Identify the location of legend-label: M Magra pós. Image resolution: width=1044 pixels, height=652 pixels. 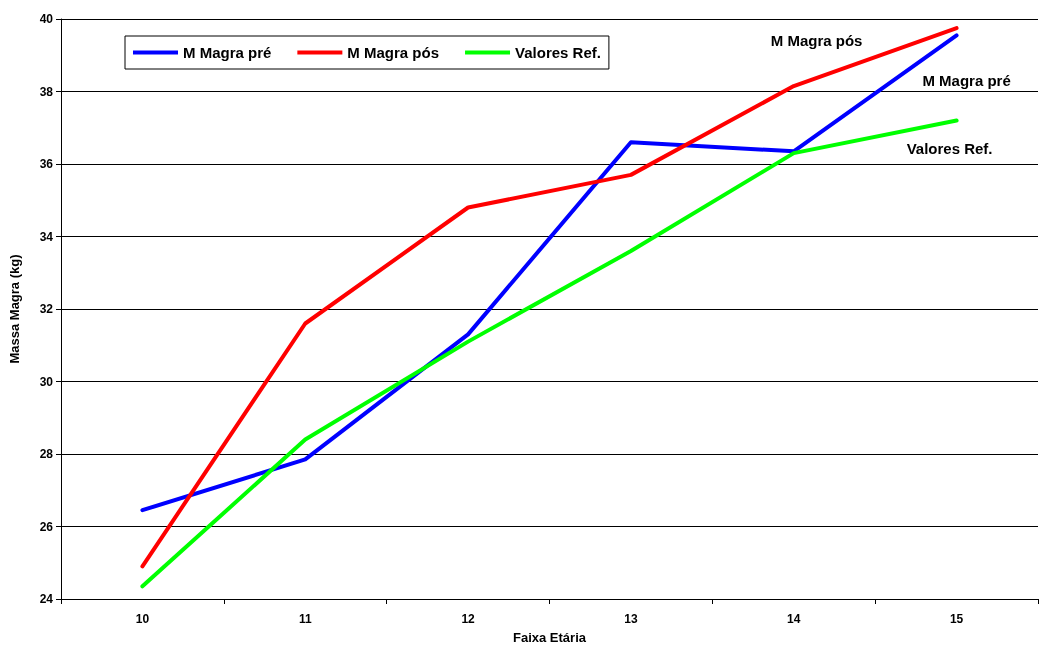
(393, 52).